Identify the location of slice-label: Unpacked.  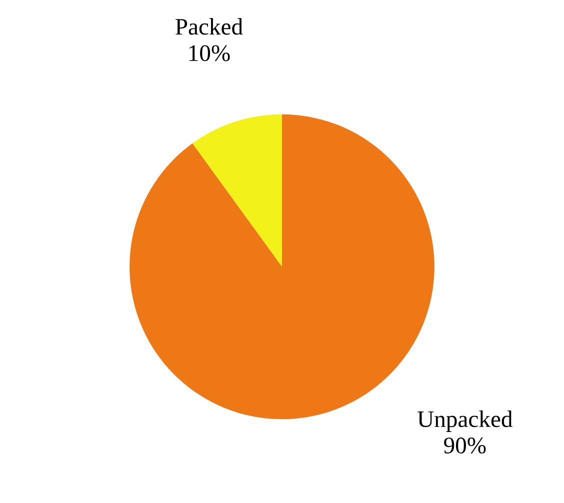
(465, 421).